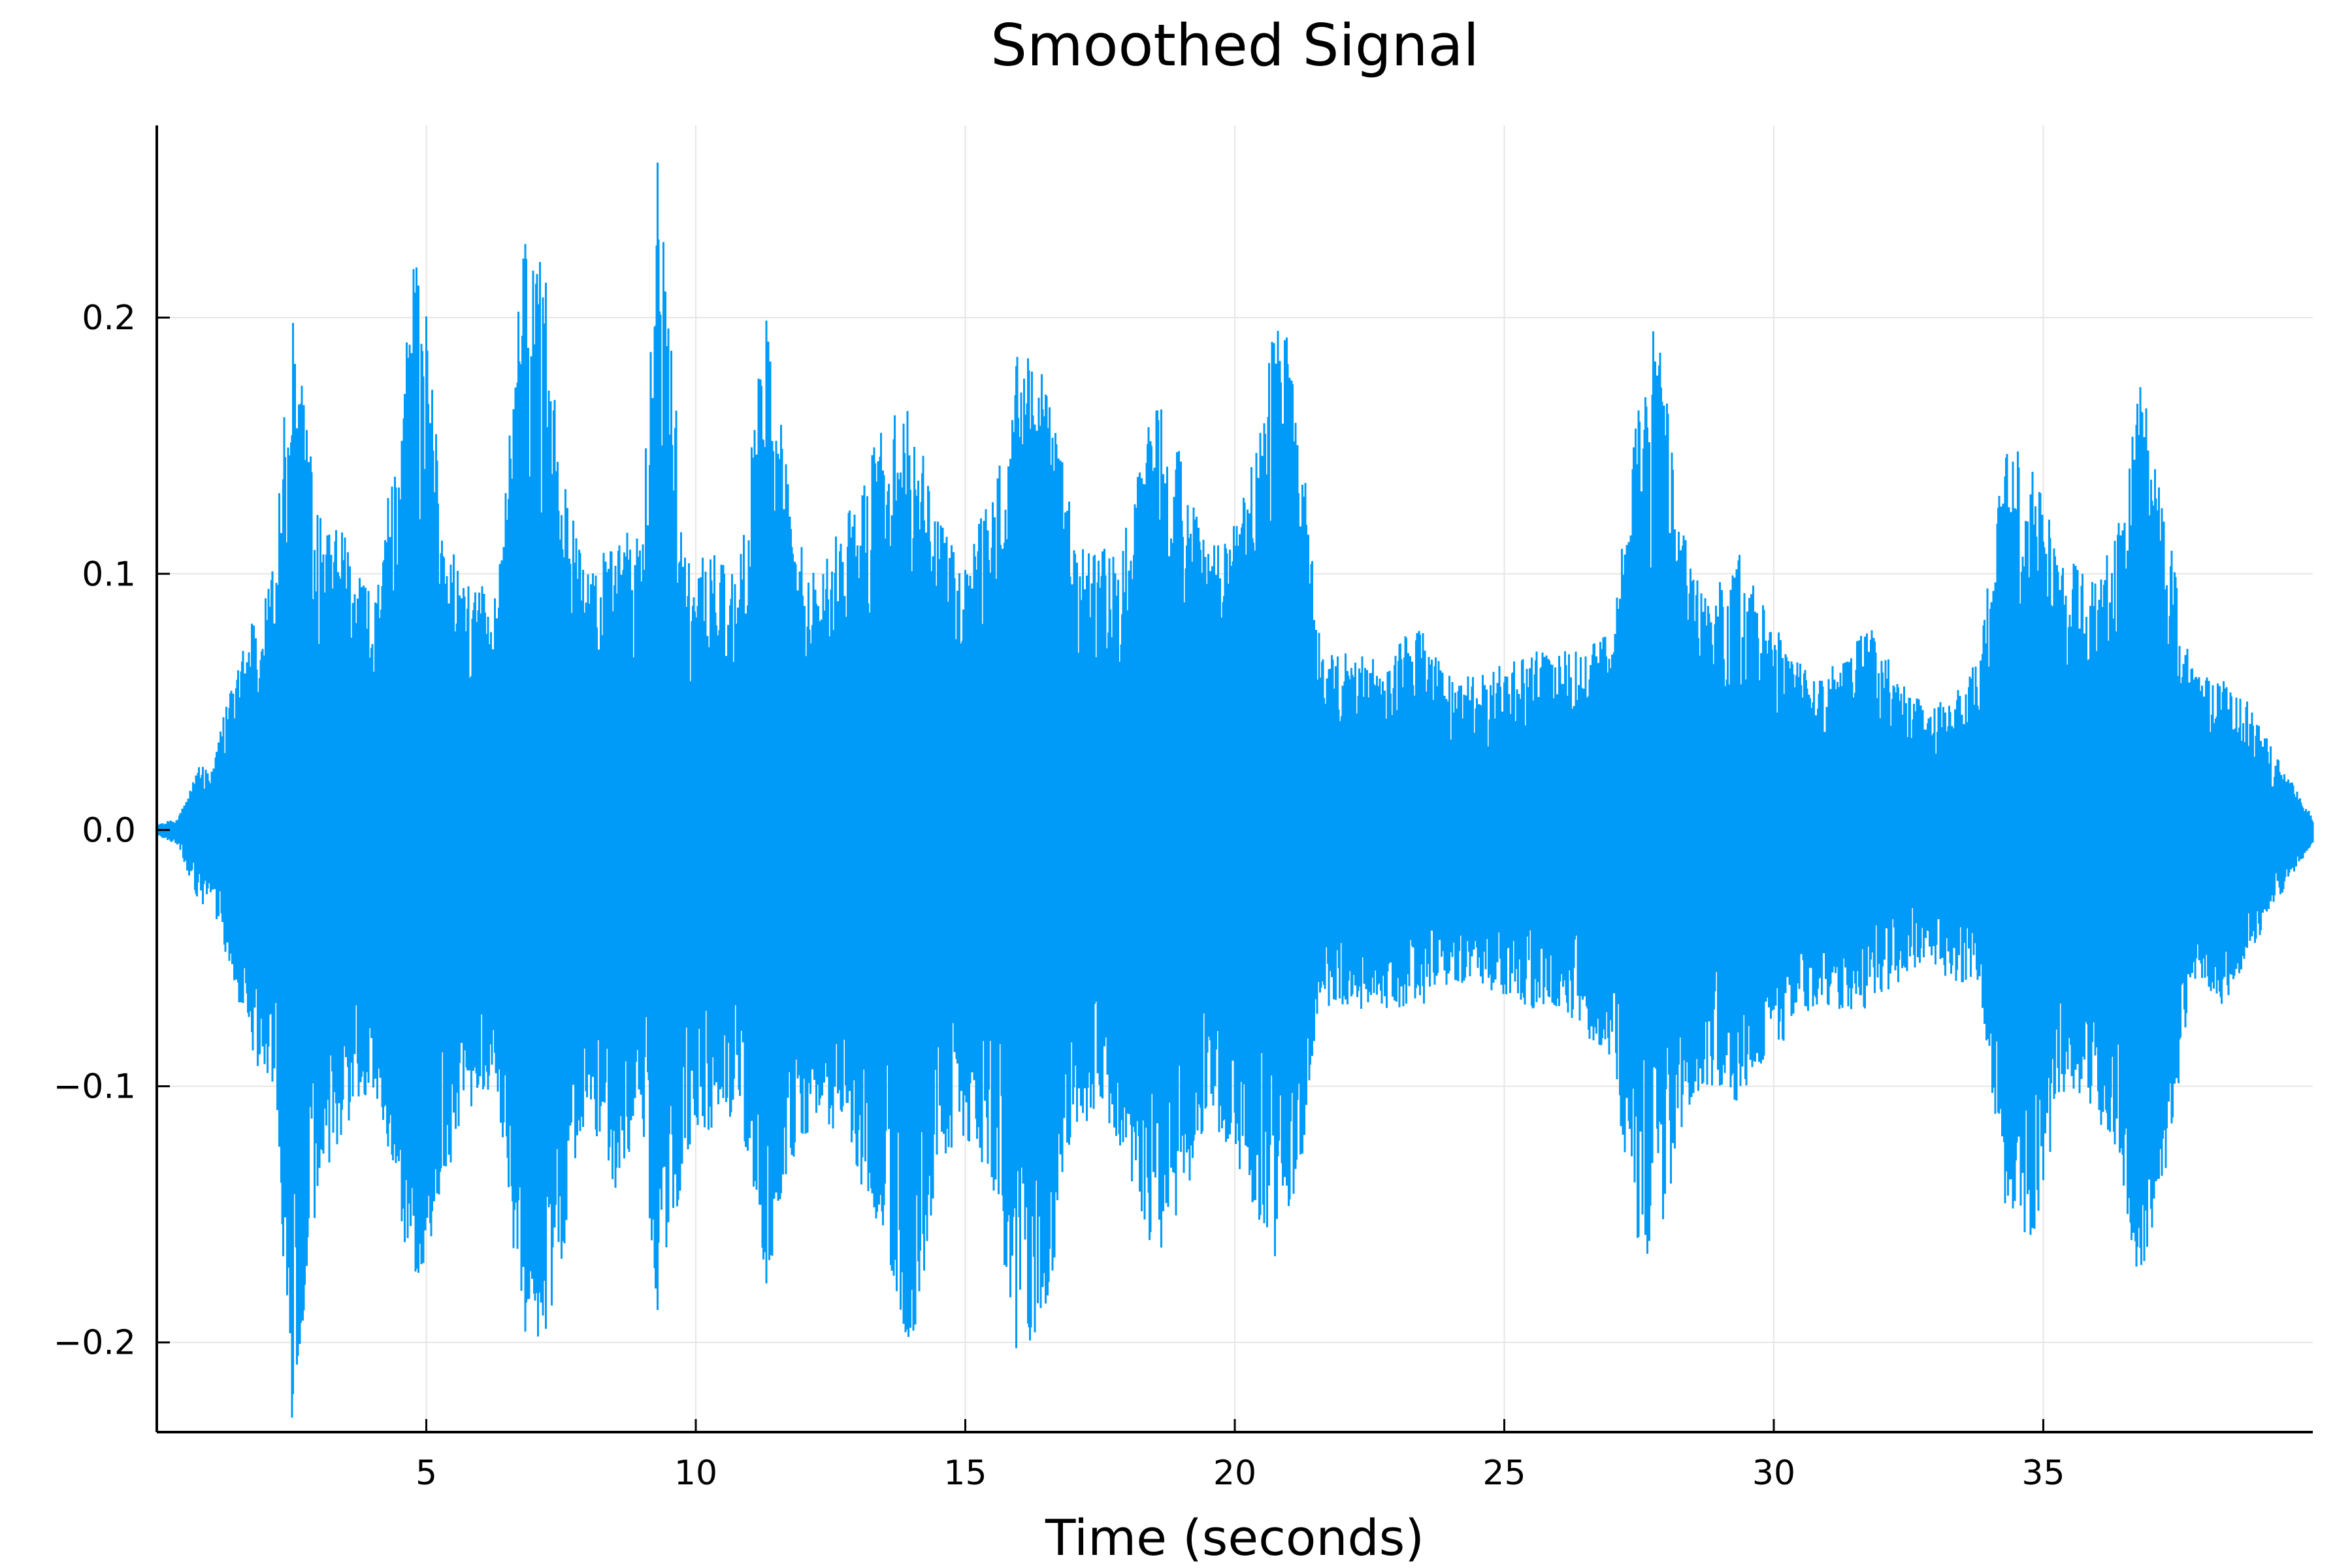 The height and width of the screenshot is (1568, 2352). What do you see at coordinates (695, 1473) in the screenshot?
I see `x-tick-label: 10` at bounding box center [695, 1473].